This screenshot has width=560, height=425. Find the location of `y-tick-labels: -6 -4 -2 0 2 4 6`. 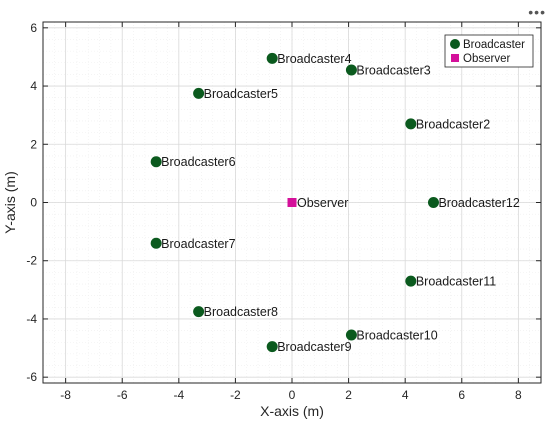

y-tick-labels: -6 -4 -2 0 2 4 6 is located at coordinates (31, 202).